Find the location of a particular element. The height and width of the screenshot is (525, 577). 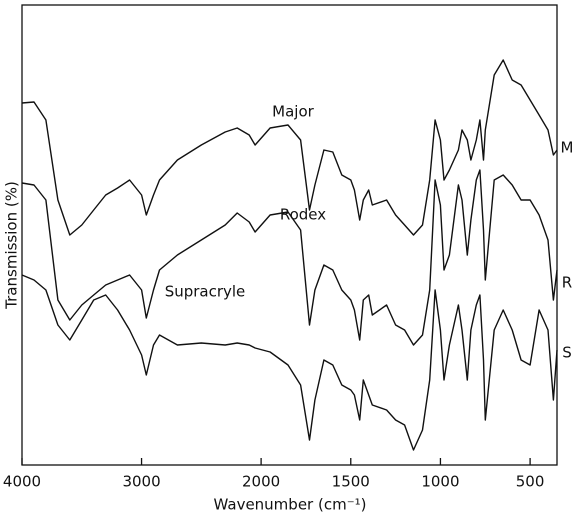

x-axis-label: Wavenumber (cm⁻¹) is located at coordinates (290, 505).